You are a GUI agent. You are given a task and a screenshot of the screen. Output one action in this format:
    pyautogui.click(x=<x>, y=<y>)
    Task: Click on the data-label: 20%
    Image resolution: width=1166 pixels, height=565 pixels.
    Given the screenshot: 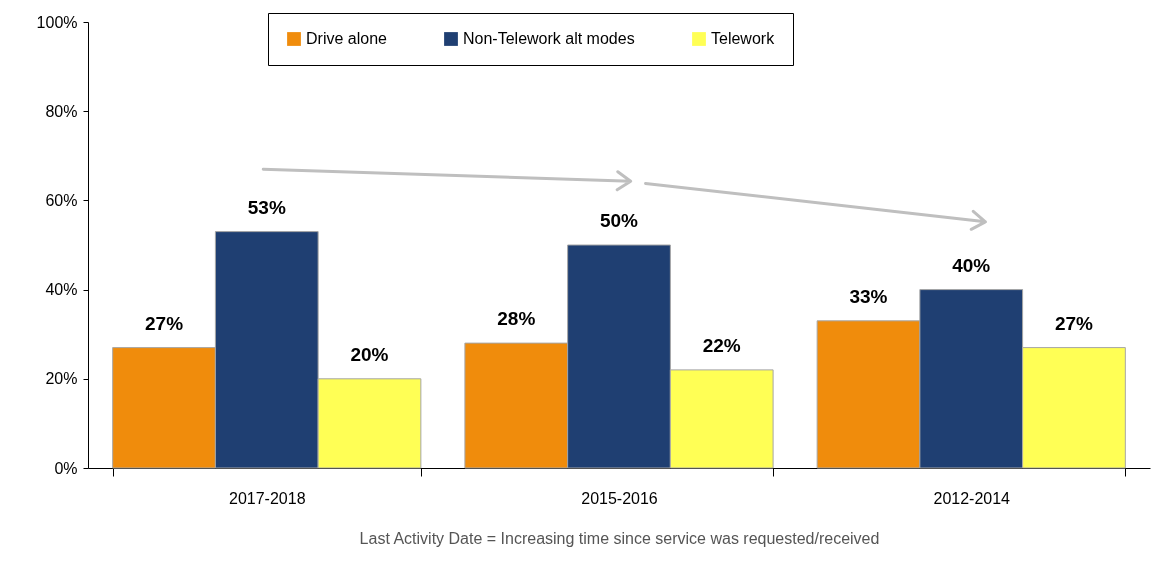 What is the action you would take?
    pyautogui.click(x=369, y=354)
    